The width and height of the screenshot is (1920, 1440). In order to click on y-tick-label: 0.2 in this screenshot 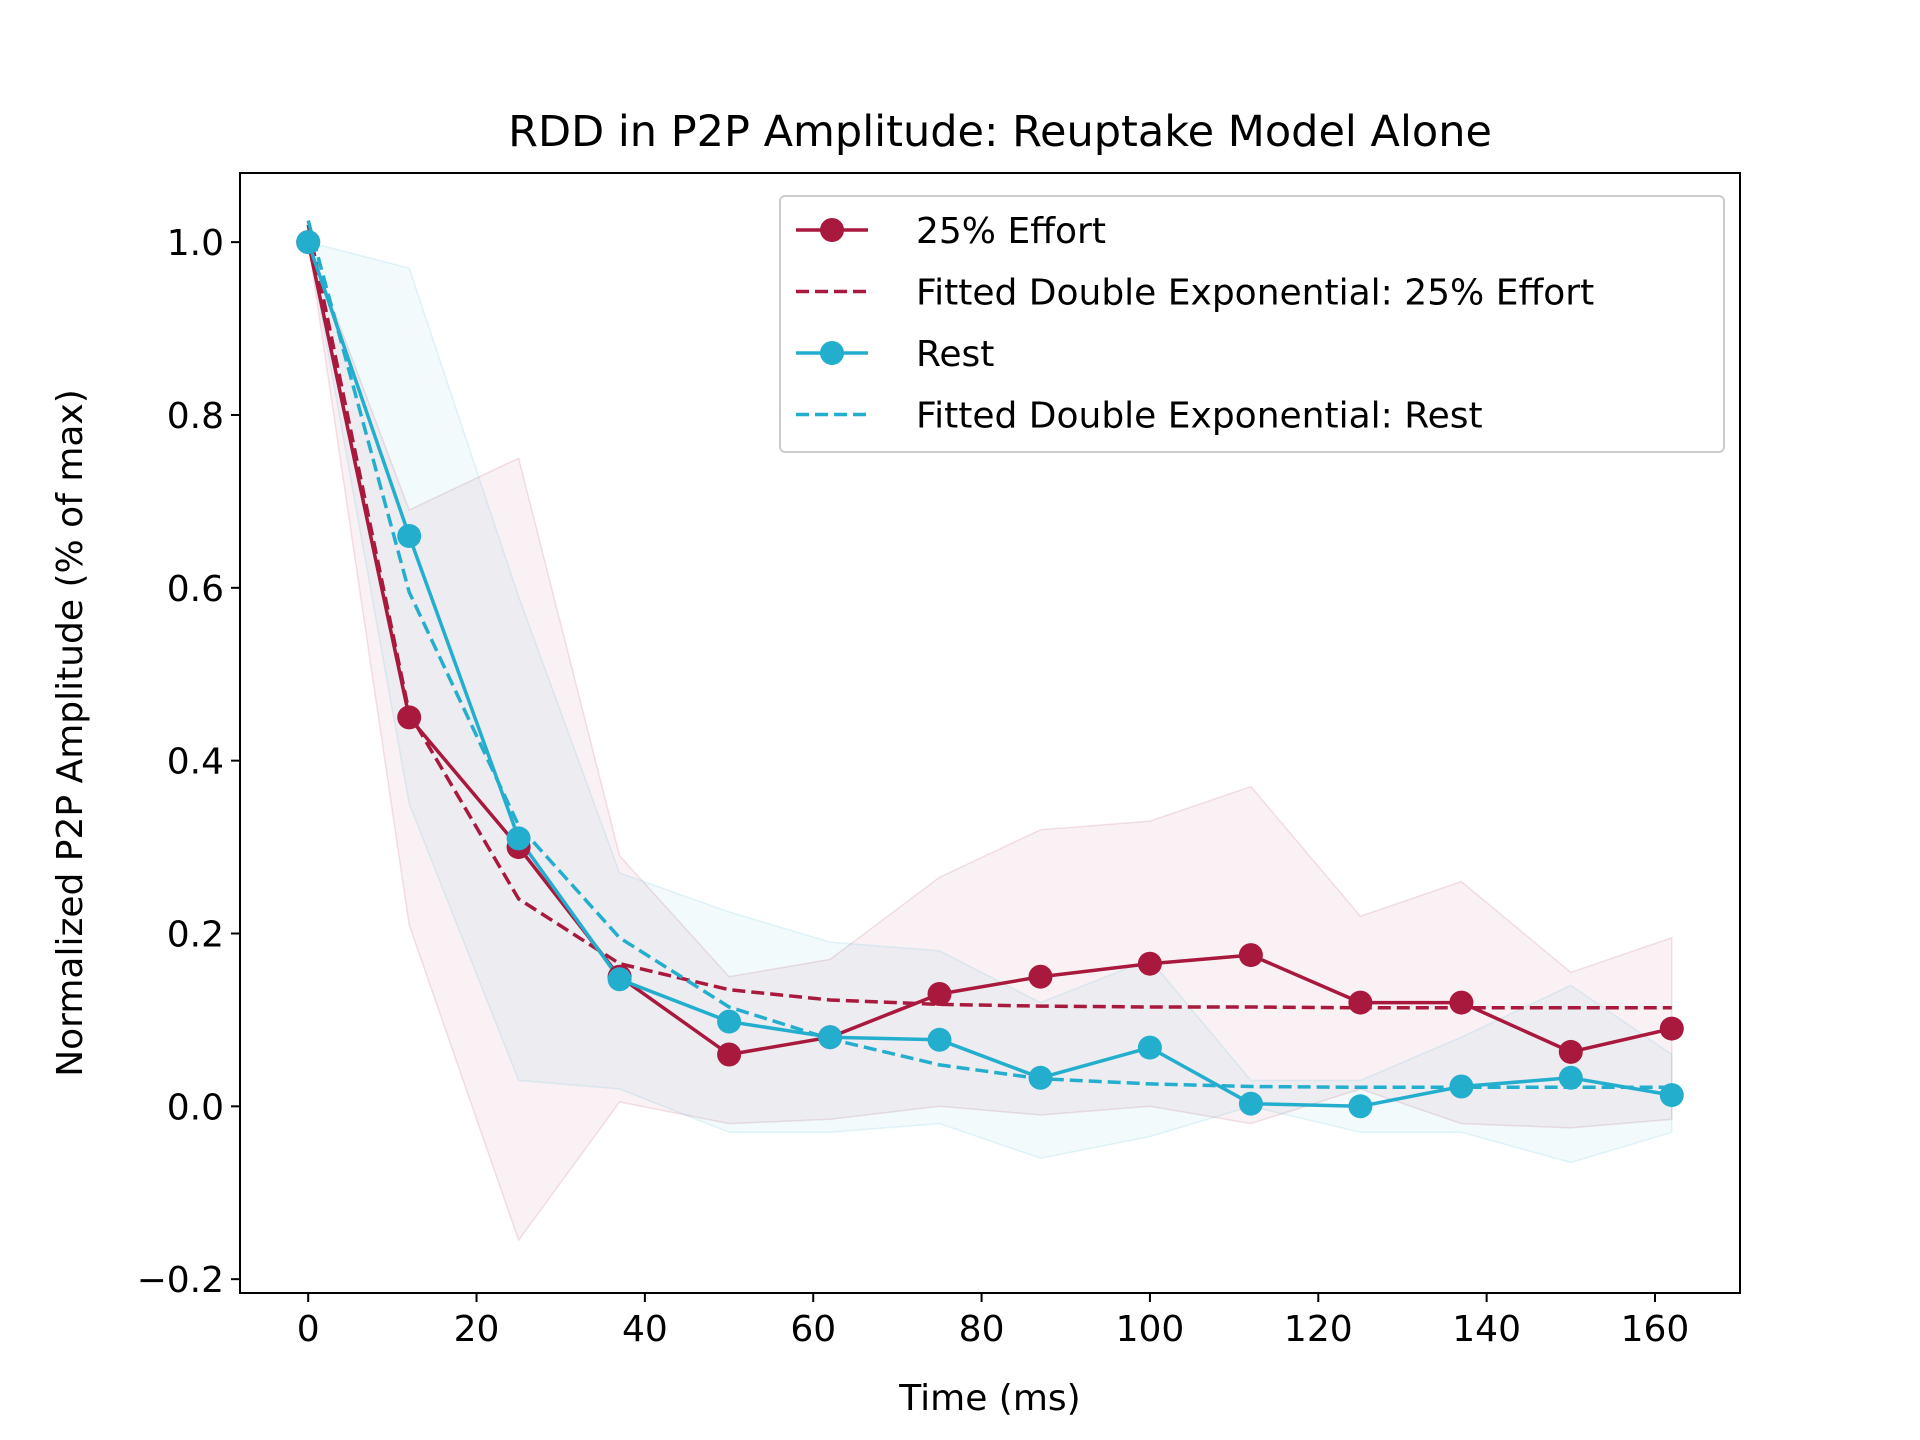, I will do `click(195, 934)`.